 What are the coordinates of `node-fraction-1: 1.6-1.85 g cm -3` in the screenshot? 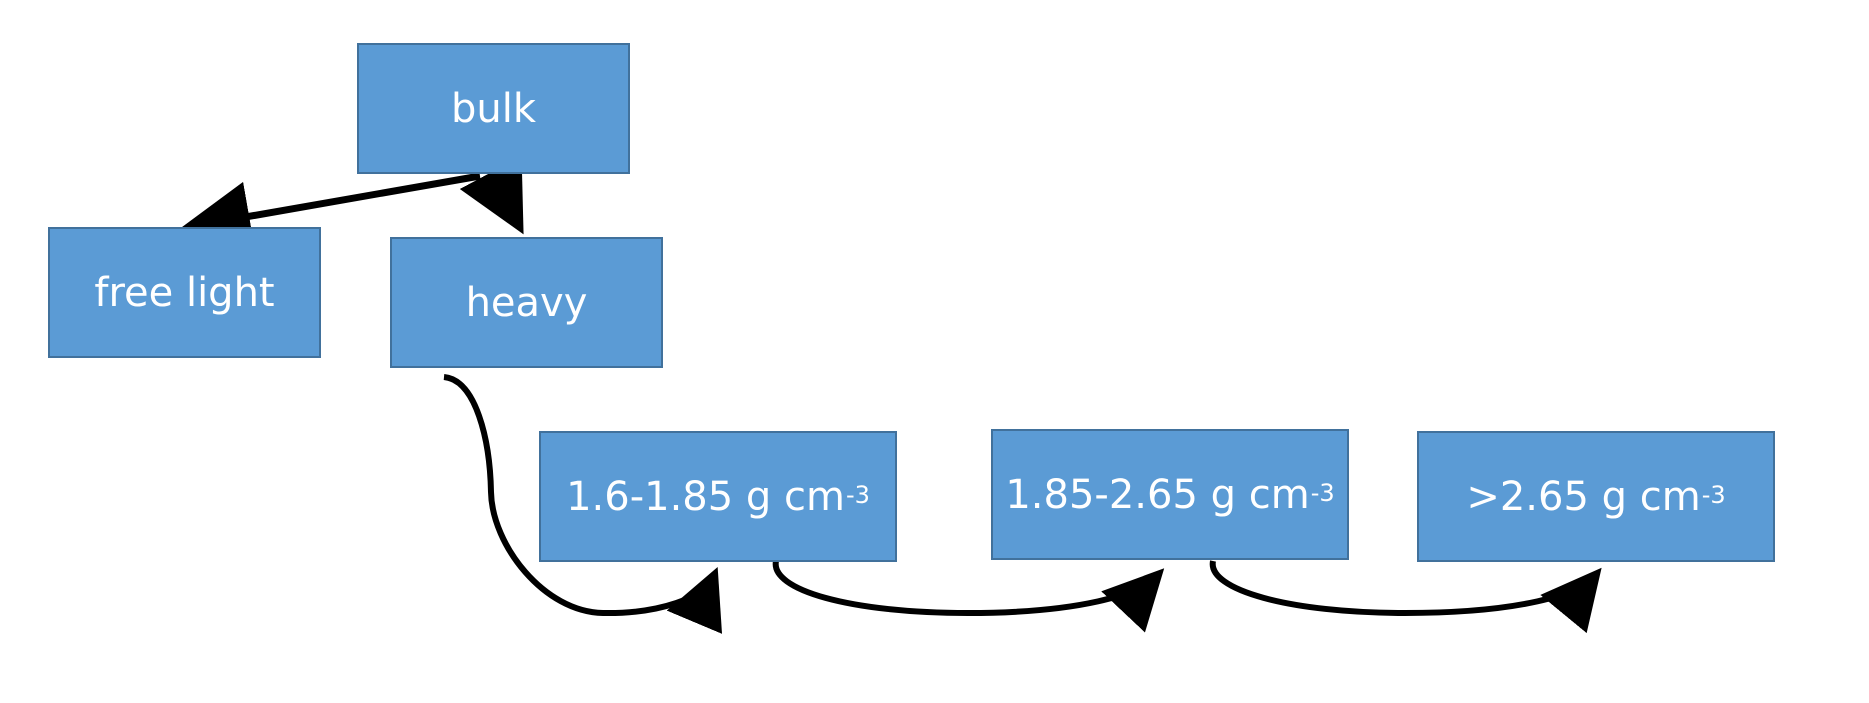 It's located at (718, 496).